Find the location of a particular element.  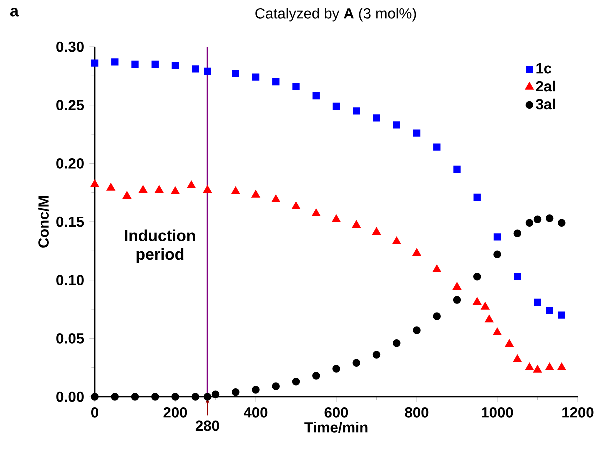

y-tick-label: 0.20 is located at coordinates (70, 163).